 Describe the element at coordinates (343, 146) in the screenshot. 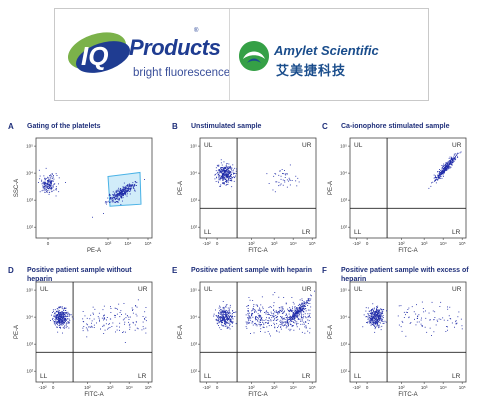

I see `y-tick-label: 10⁵` at that location.